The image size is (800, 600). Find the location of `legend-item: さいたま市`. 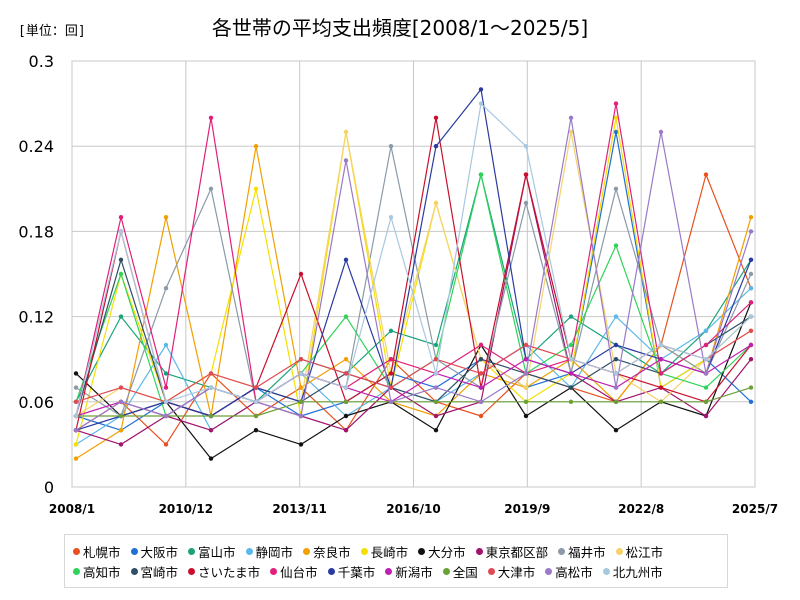

legend-item: さいたま市 is located at coordinates (224, 571).